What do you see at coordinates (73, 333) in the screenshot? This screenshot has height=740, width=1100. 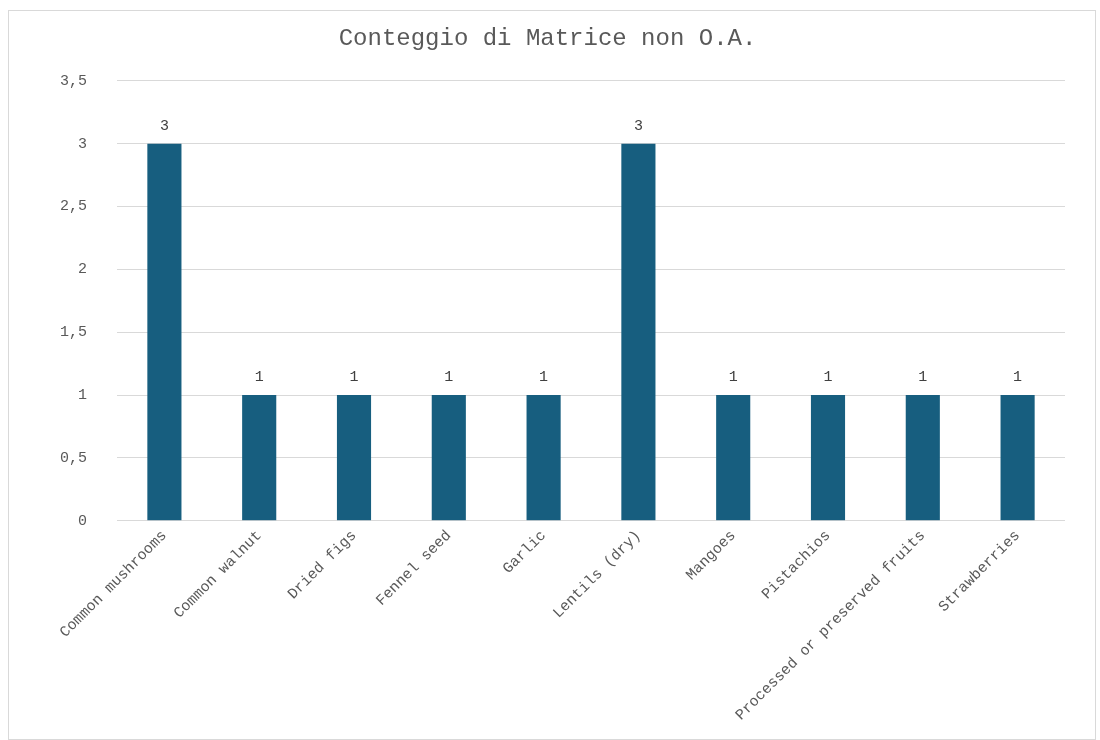 I see `y-tick-label: 1,5` at bounding box center [73, 333].